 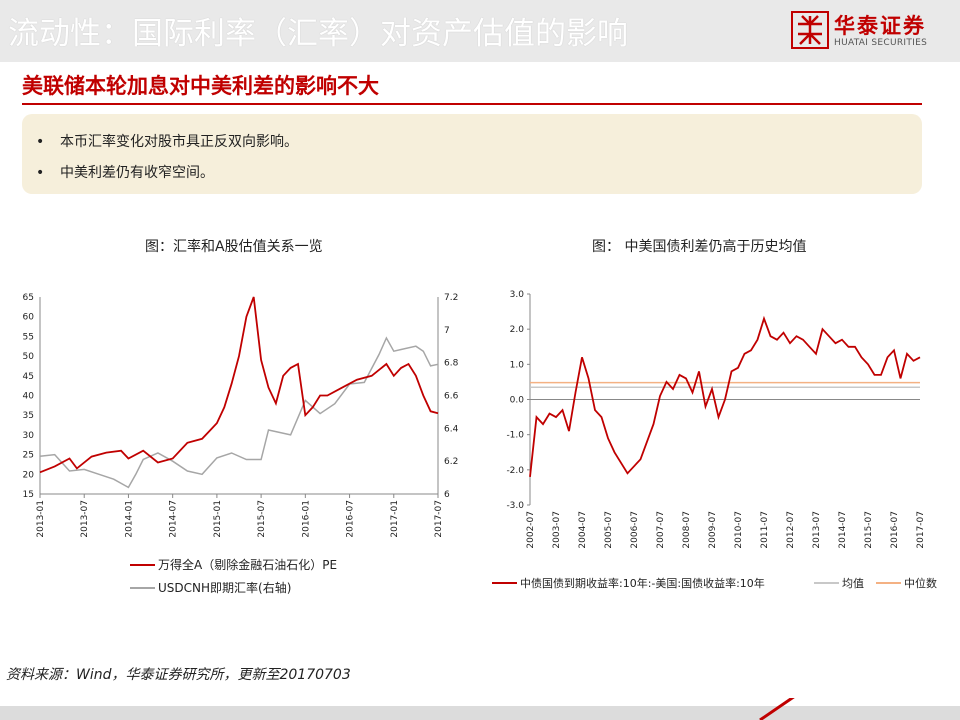 What do you see at coordinates (178, 675) in the screenshot?
I see `source-note: 资料来源：Wind，华泰证券研究所，更新至20170703` at bounding box center [178, 675].